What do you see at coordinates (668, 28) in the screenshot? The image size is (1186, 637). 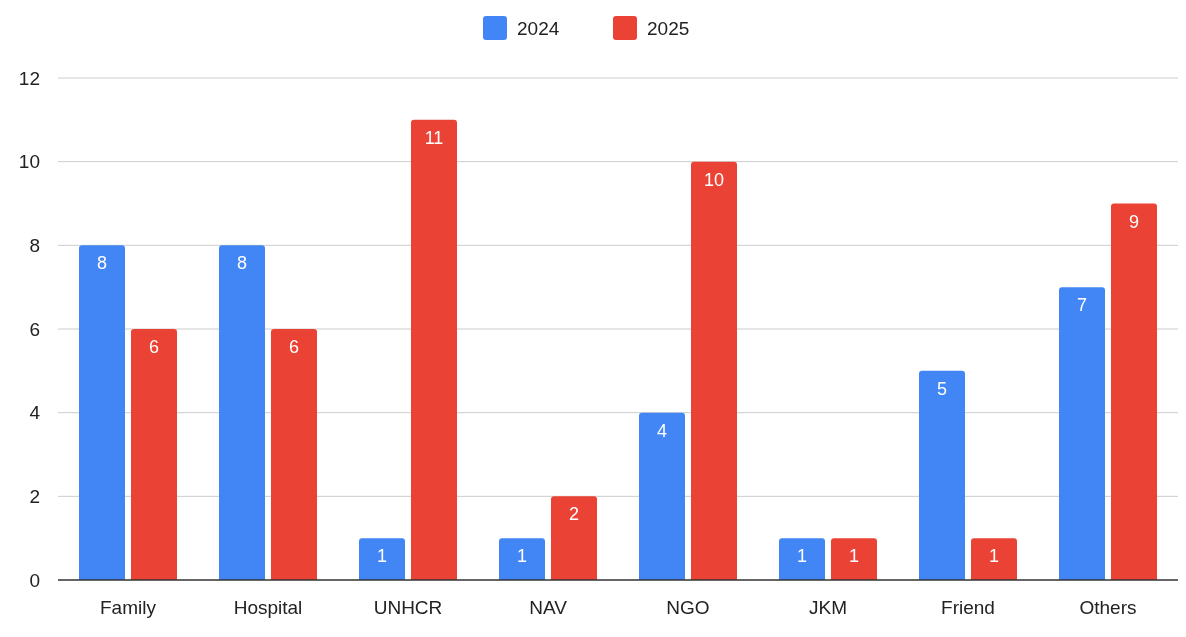 I see `legend-label: 2025` at bounding box center [668, 28].